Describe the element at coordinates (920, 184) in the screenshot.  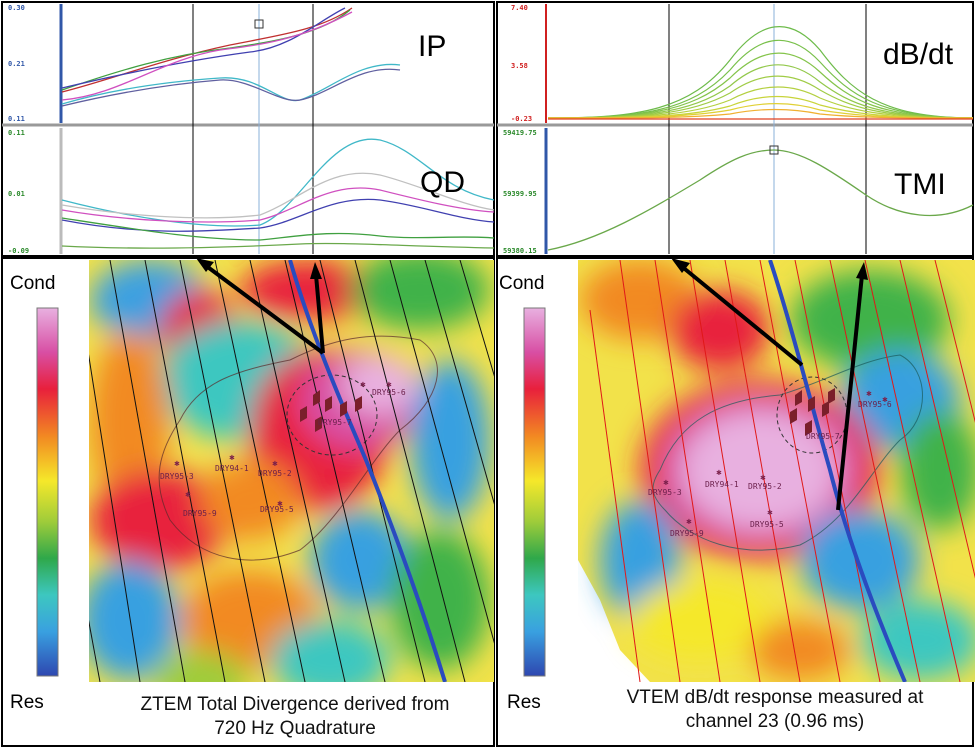
I see `tmi-title: TMI` at that location.